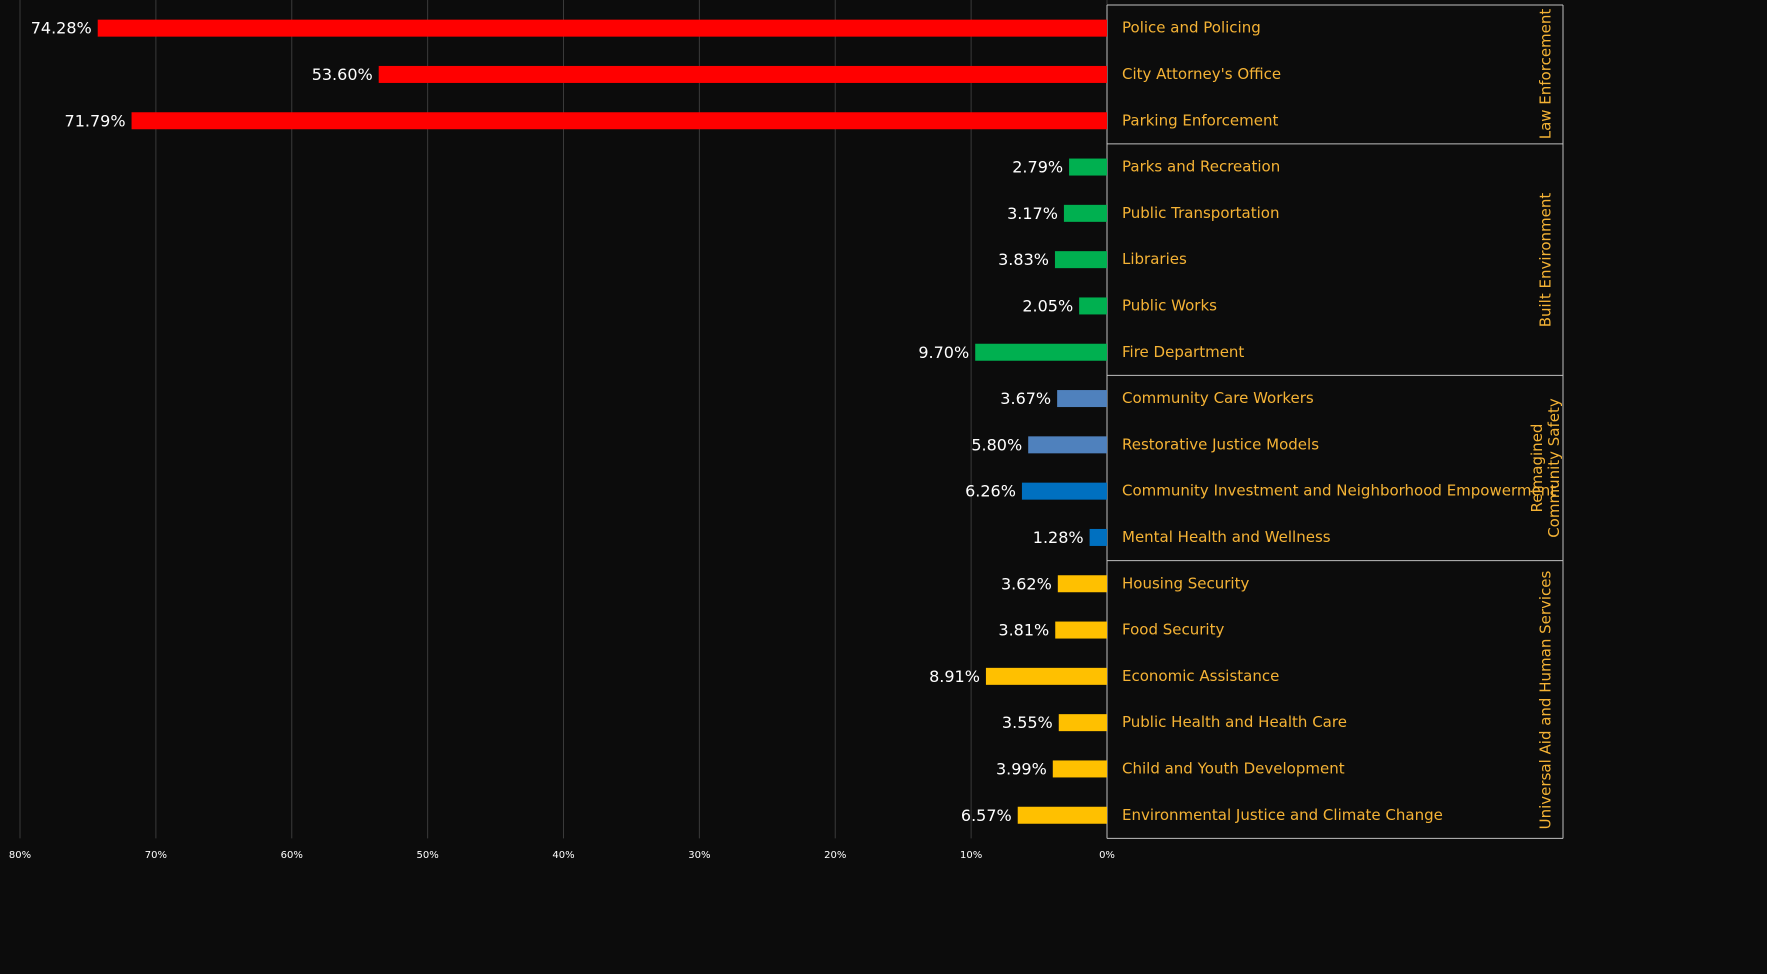  What do you see at coordinates (1027, 722) in the screenshot?
I see `value-label: 3.55%` at bounding box center [1027, 722].